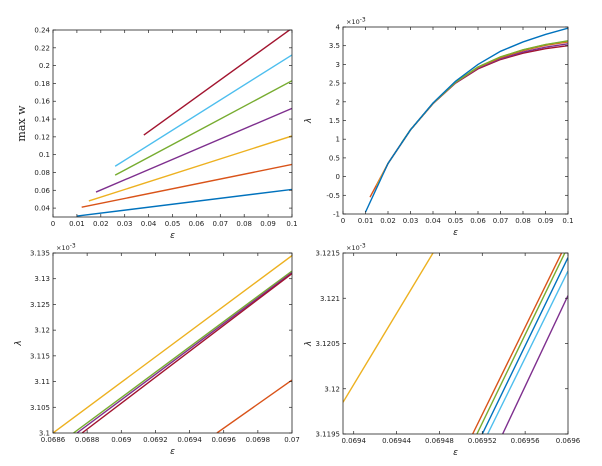 Image resolution: width=602 pixels, height=466 pixels. Describe the element at coordinates (482, 441) in the screenshot. I see `x-tick-label: 0.06952` at that location.